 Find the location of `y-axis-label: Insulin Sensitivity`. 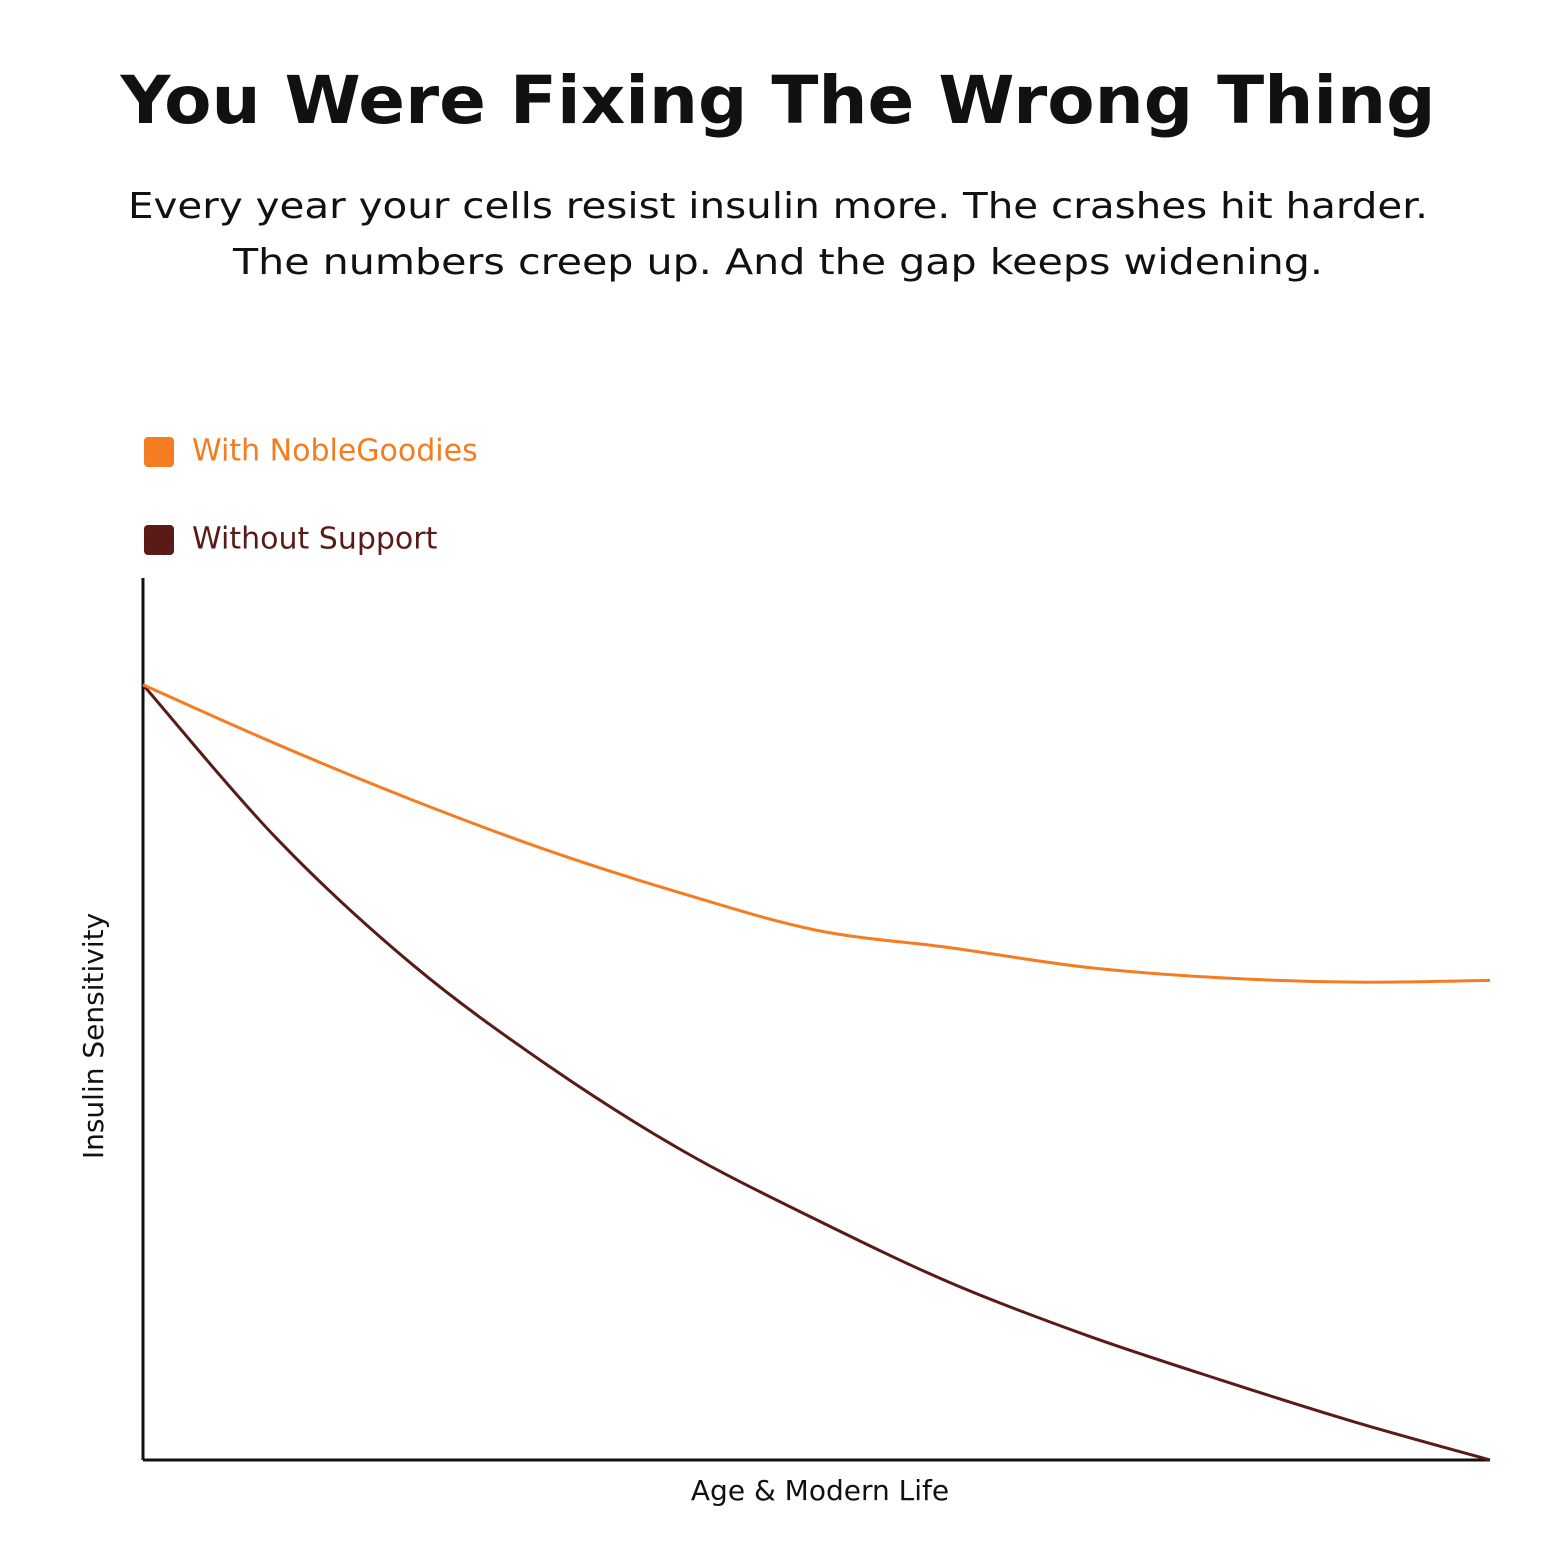

y-axis-label: Insulin Sensitivity is located at coordinates (93, 1036).